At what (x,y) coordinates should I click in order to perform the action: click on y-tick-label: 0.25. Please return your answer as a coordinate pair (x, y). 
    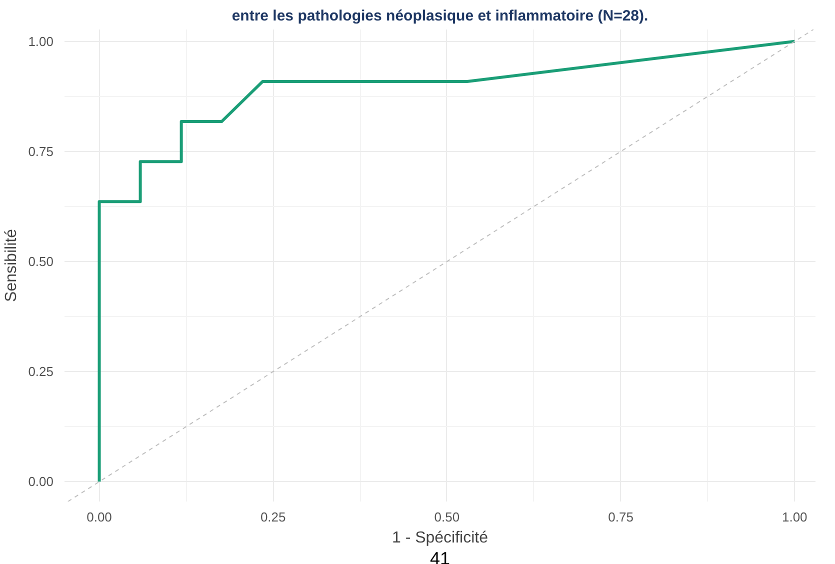
    Looking at the image, I should click on (41, 372).